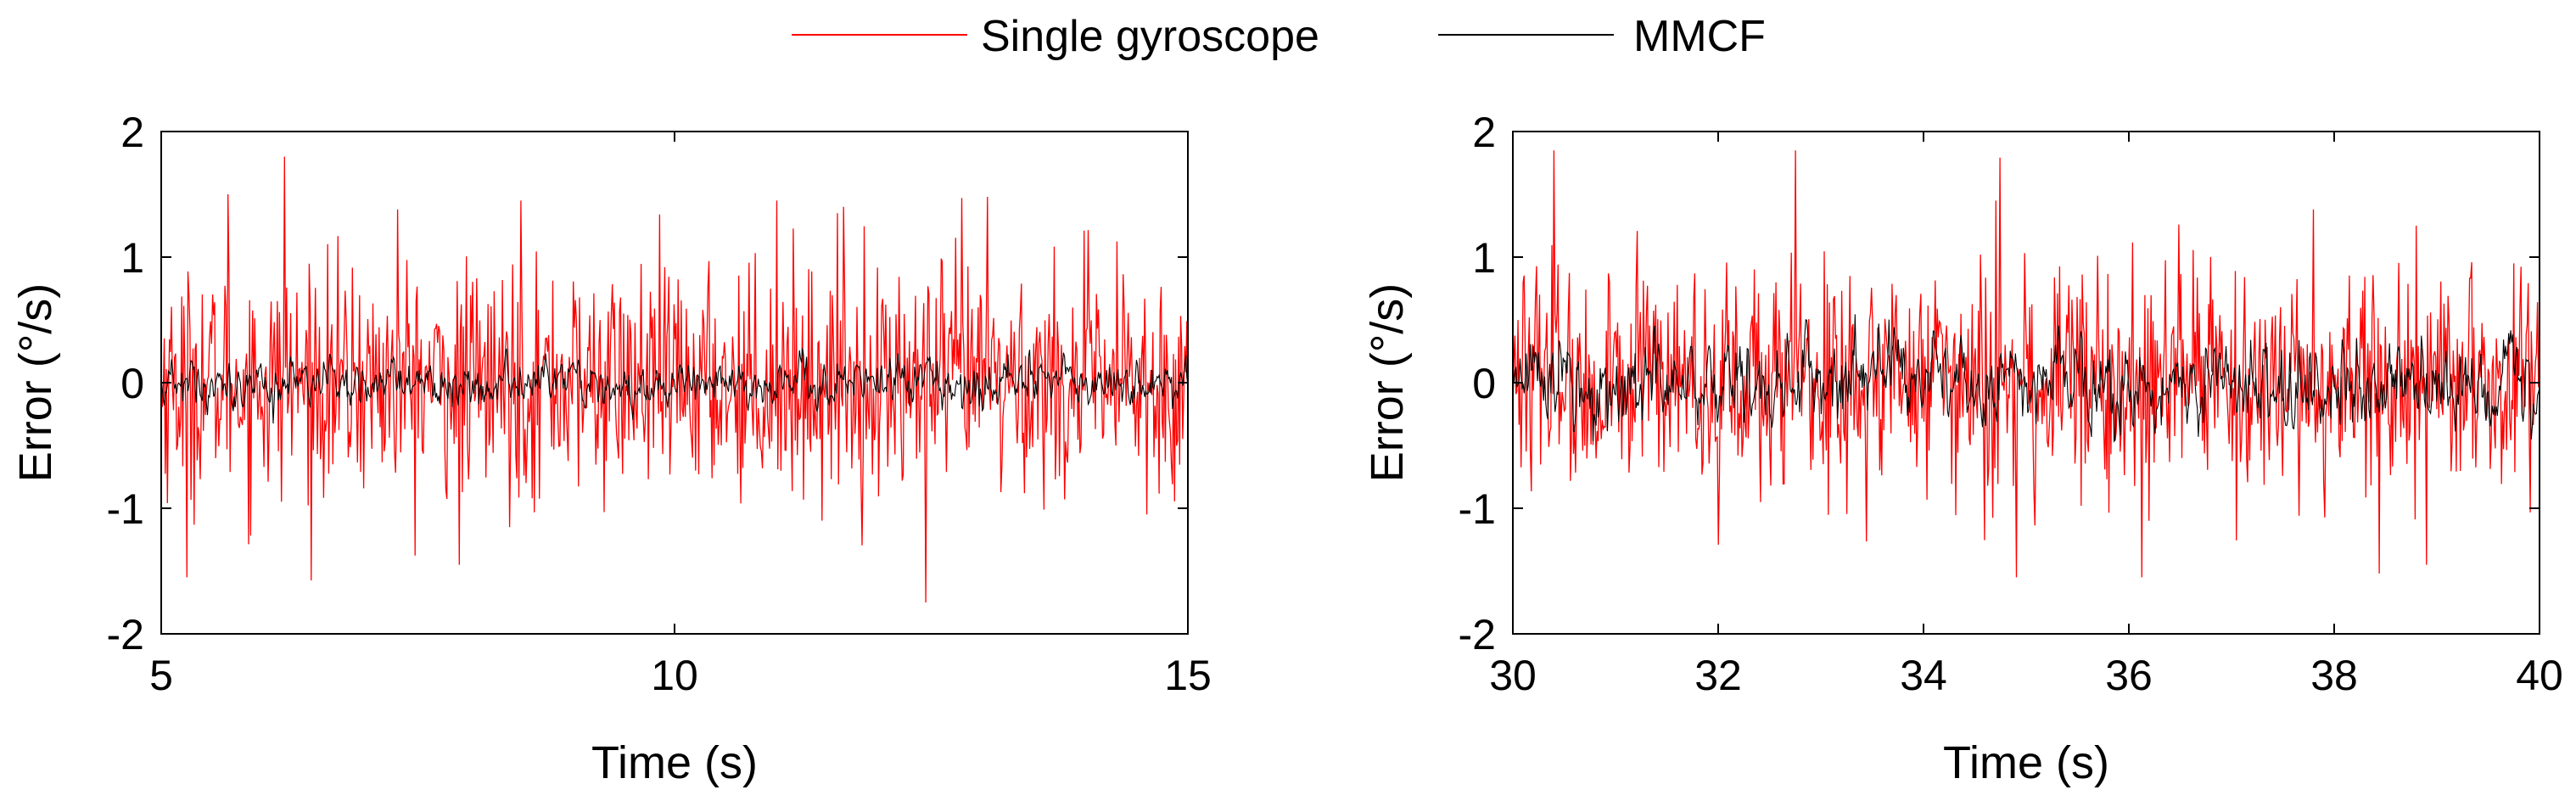 This screenshot has height=801, width=2576. What do you see at coordinates (2129, 675) in the screenshot?
I see `x-tick-label: 36` at bounding box center [2129, 675].